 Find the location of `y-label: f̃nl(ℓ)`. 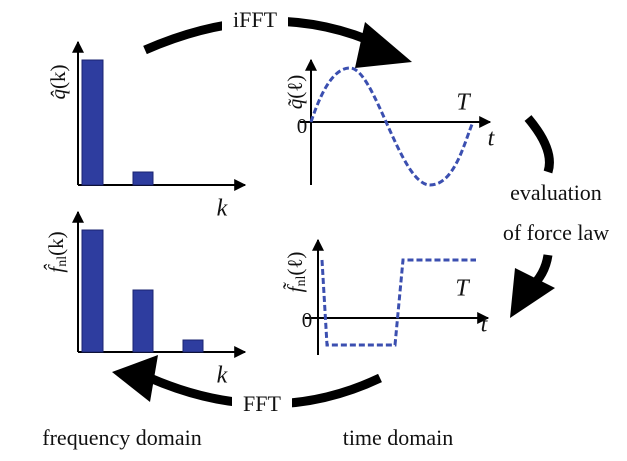

y-label: f̃nl(ℓ) is located at coordinates (295, 272).